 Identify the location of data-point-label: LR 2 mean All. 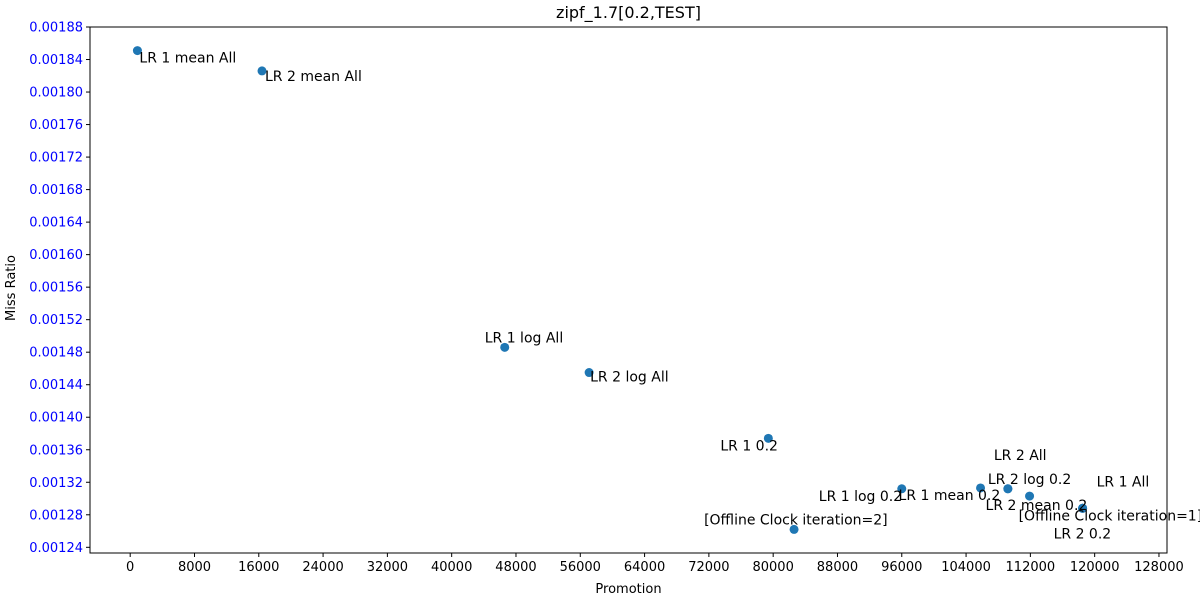
(313, 77).